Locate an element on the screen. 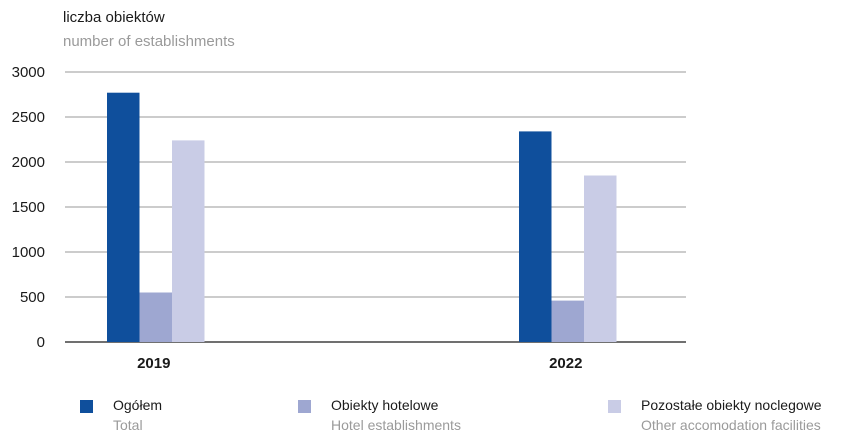 This screenshot has height=435, width=845. y-tick-label-2500: 2500 is located at coordinates (28, 117).